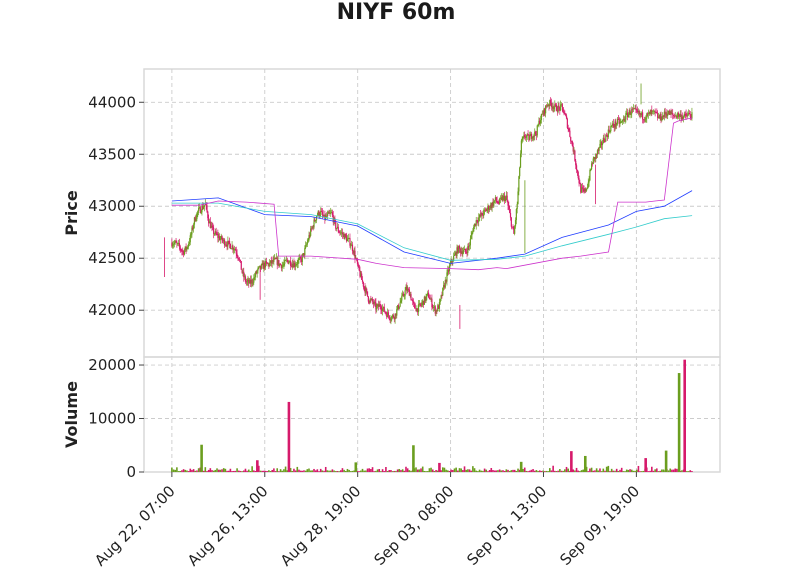 The height and width of the screenshot is (579, 800). I want to click on volume-spike-down, so click(257, 466).